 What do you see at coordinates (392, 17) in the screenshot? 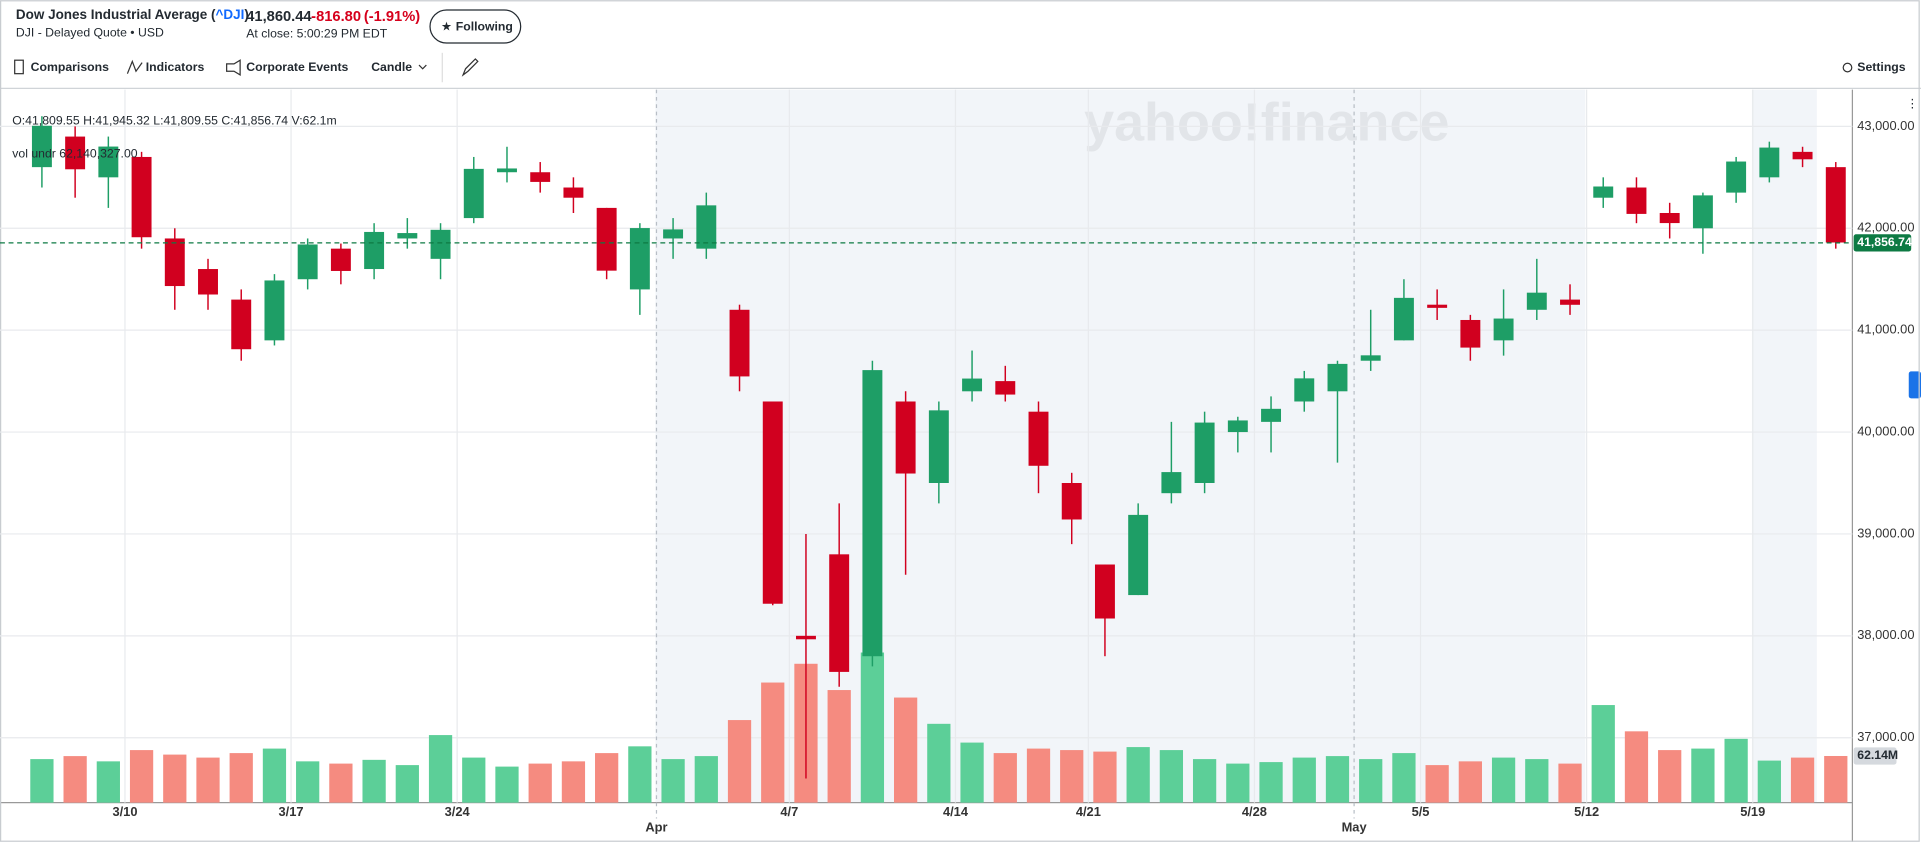
I see `price-change-percent: (-1.91%)` at bounding box center [392, 17].